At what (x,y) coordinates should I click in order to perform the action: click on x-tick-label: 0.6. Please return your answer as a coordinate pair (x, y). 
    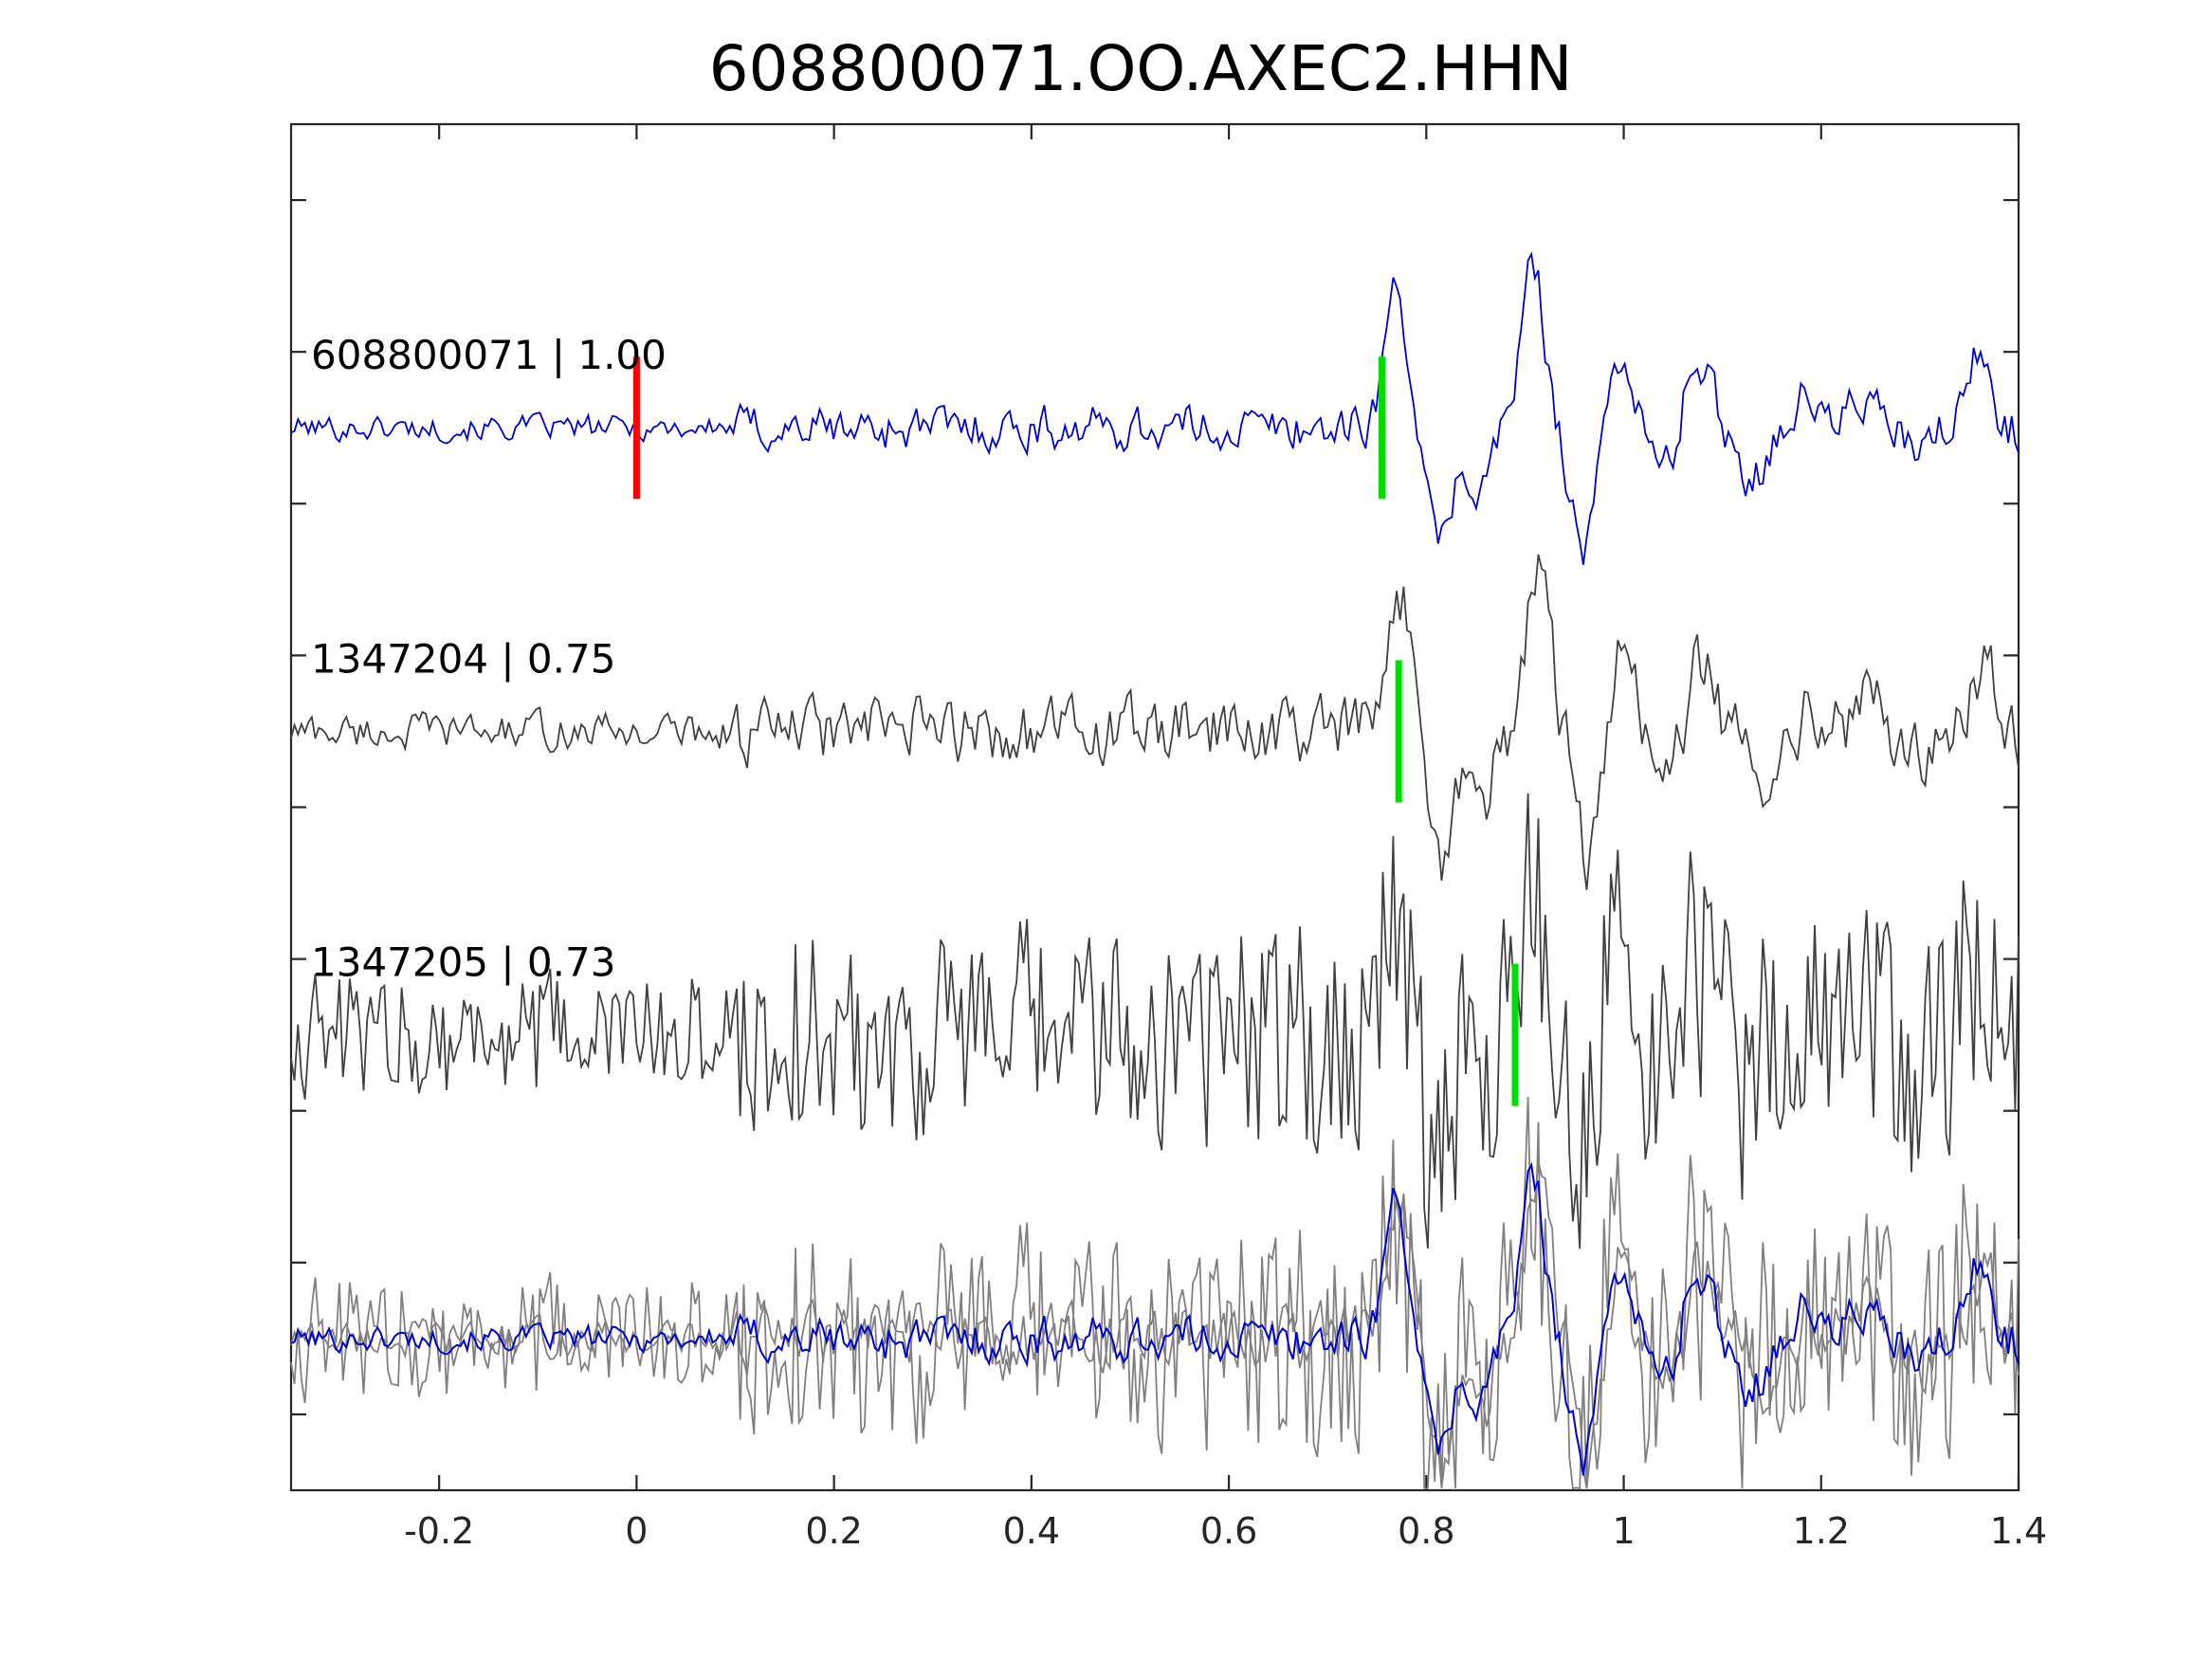
    Looking at the image, I should click on (1228, 1531).